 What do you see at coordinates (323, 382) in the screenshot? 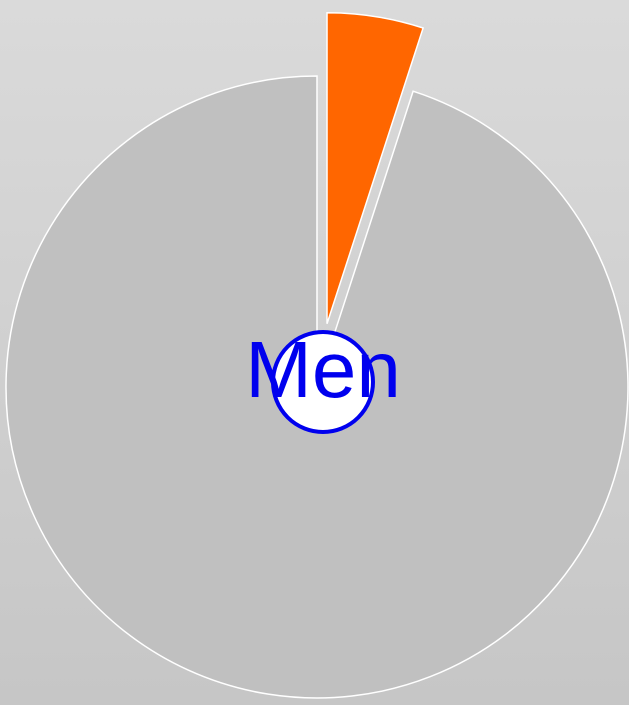
I see `center-circle` at bounding box center [323, 382].